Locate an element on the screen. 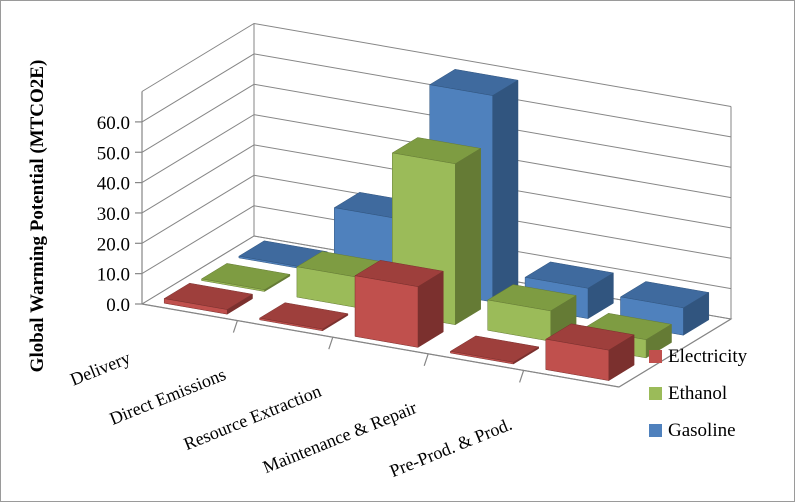 The image size is (797, 504). bar-electricity-delivery is located at coordinates (208, 298).